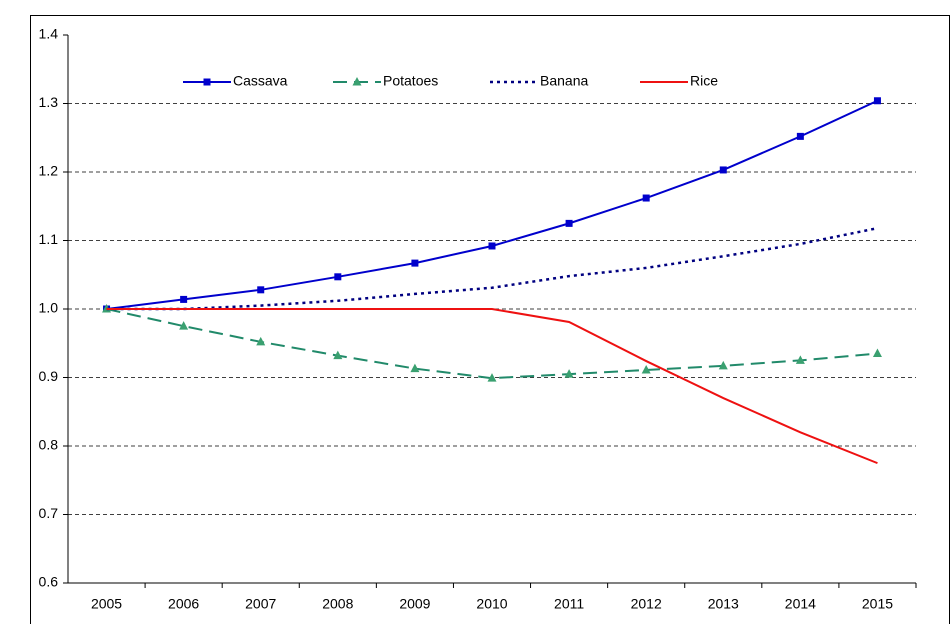  I want to click on y-tick-label: 0.6, so click(49, 582).